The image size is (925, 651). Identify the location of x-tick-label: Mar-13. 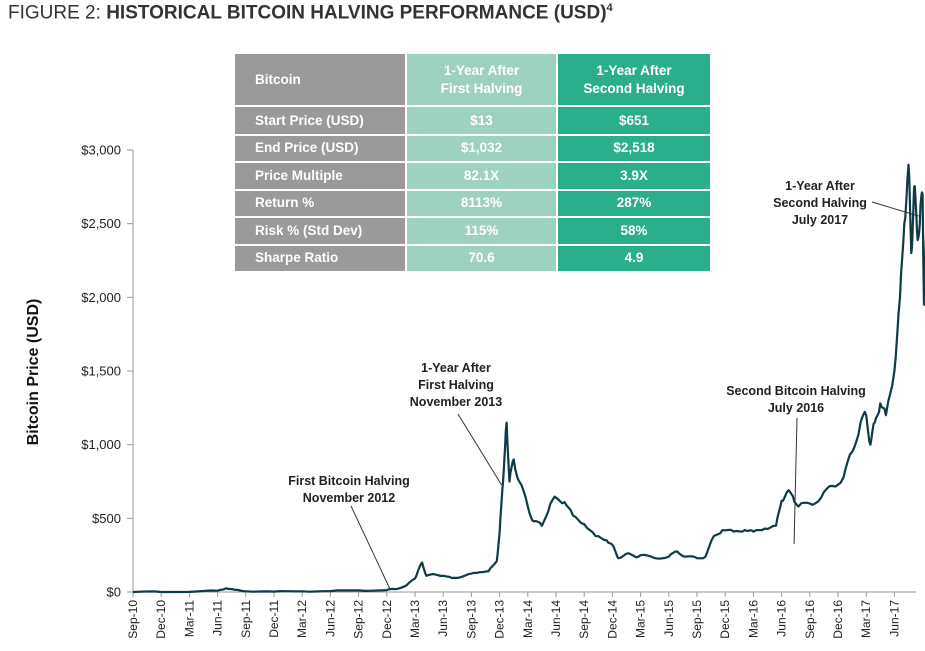
(415, 619).